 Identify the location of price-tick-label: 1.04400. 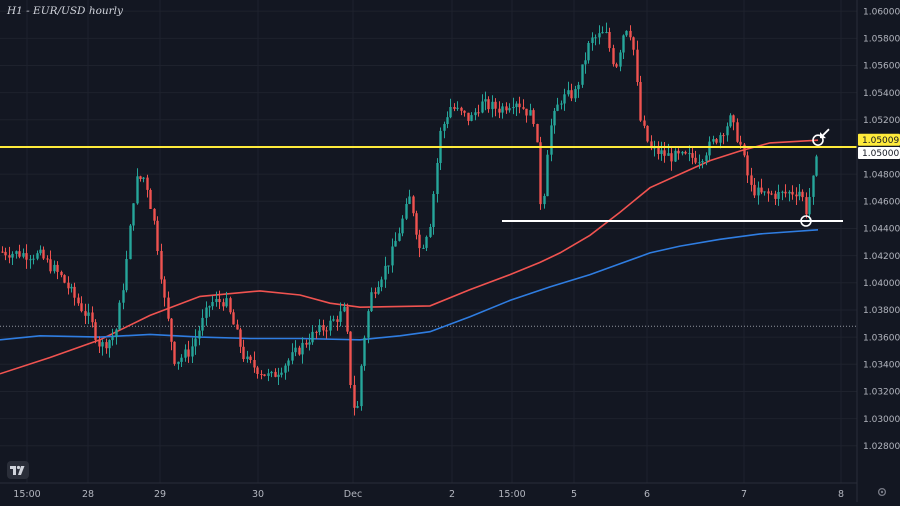
(881, 230).